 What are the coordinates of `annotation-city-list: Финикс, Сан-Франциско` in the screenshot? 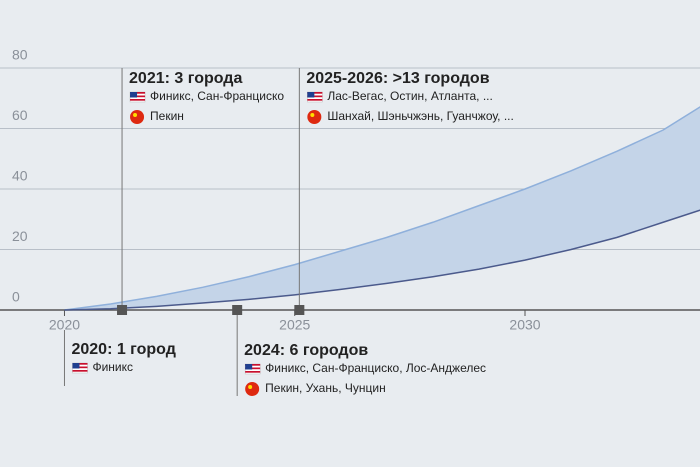 It's located at (217, 96).